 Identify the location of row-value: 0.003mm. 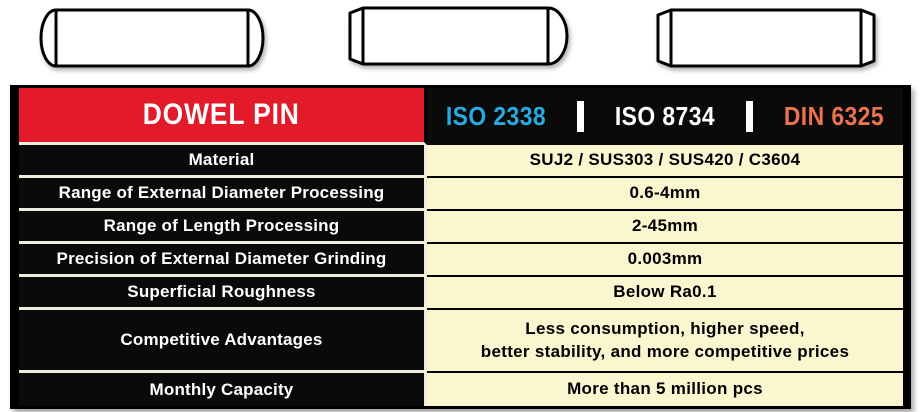
(665, 260).